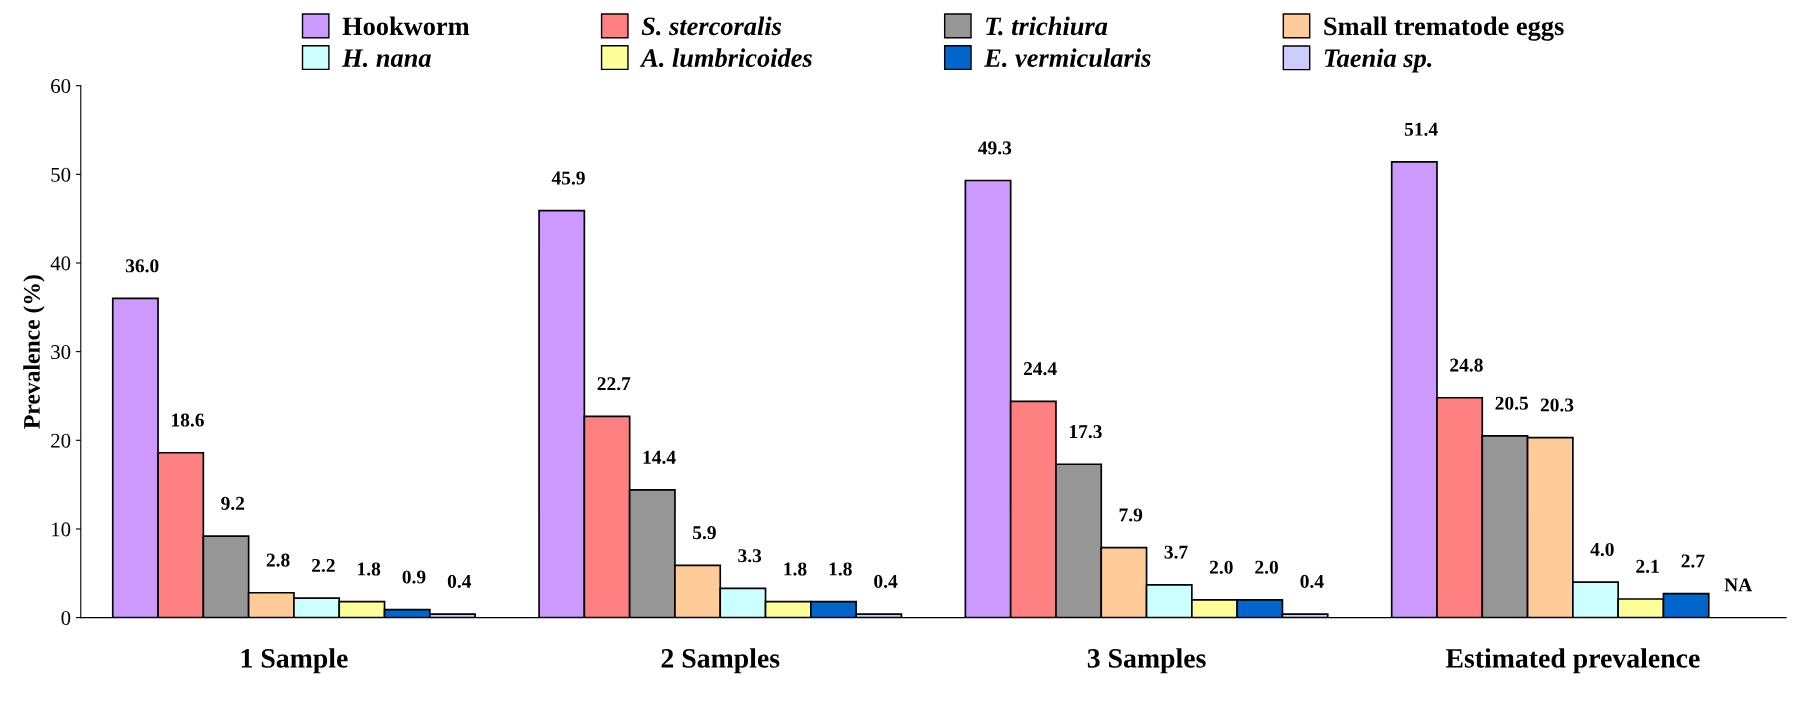 Image resolution: width=1795 pixels, height=714 pixels. What do you see at coordinates (60, 263) in the screenshot?
I see `y-tick-label: 40` at bounding box center [60, 263].